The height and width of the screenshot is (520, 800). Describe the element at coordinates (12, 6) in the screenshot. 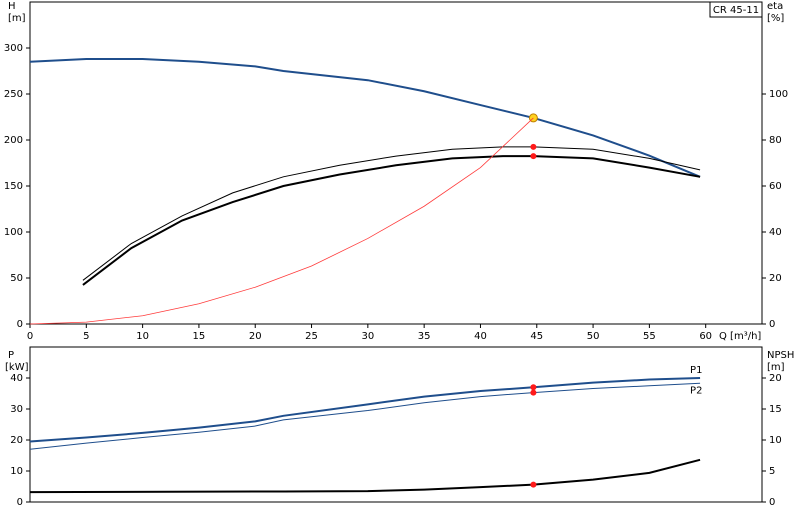

I see `y-label: H` at that location.